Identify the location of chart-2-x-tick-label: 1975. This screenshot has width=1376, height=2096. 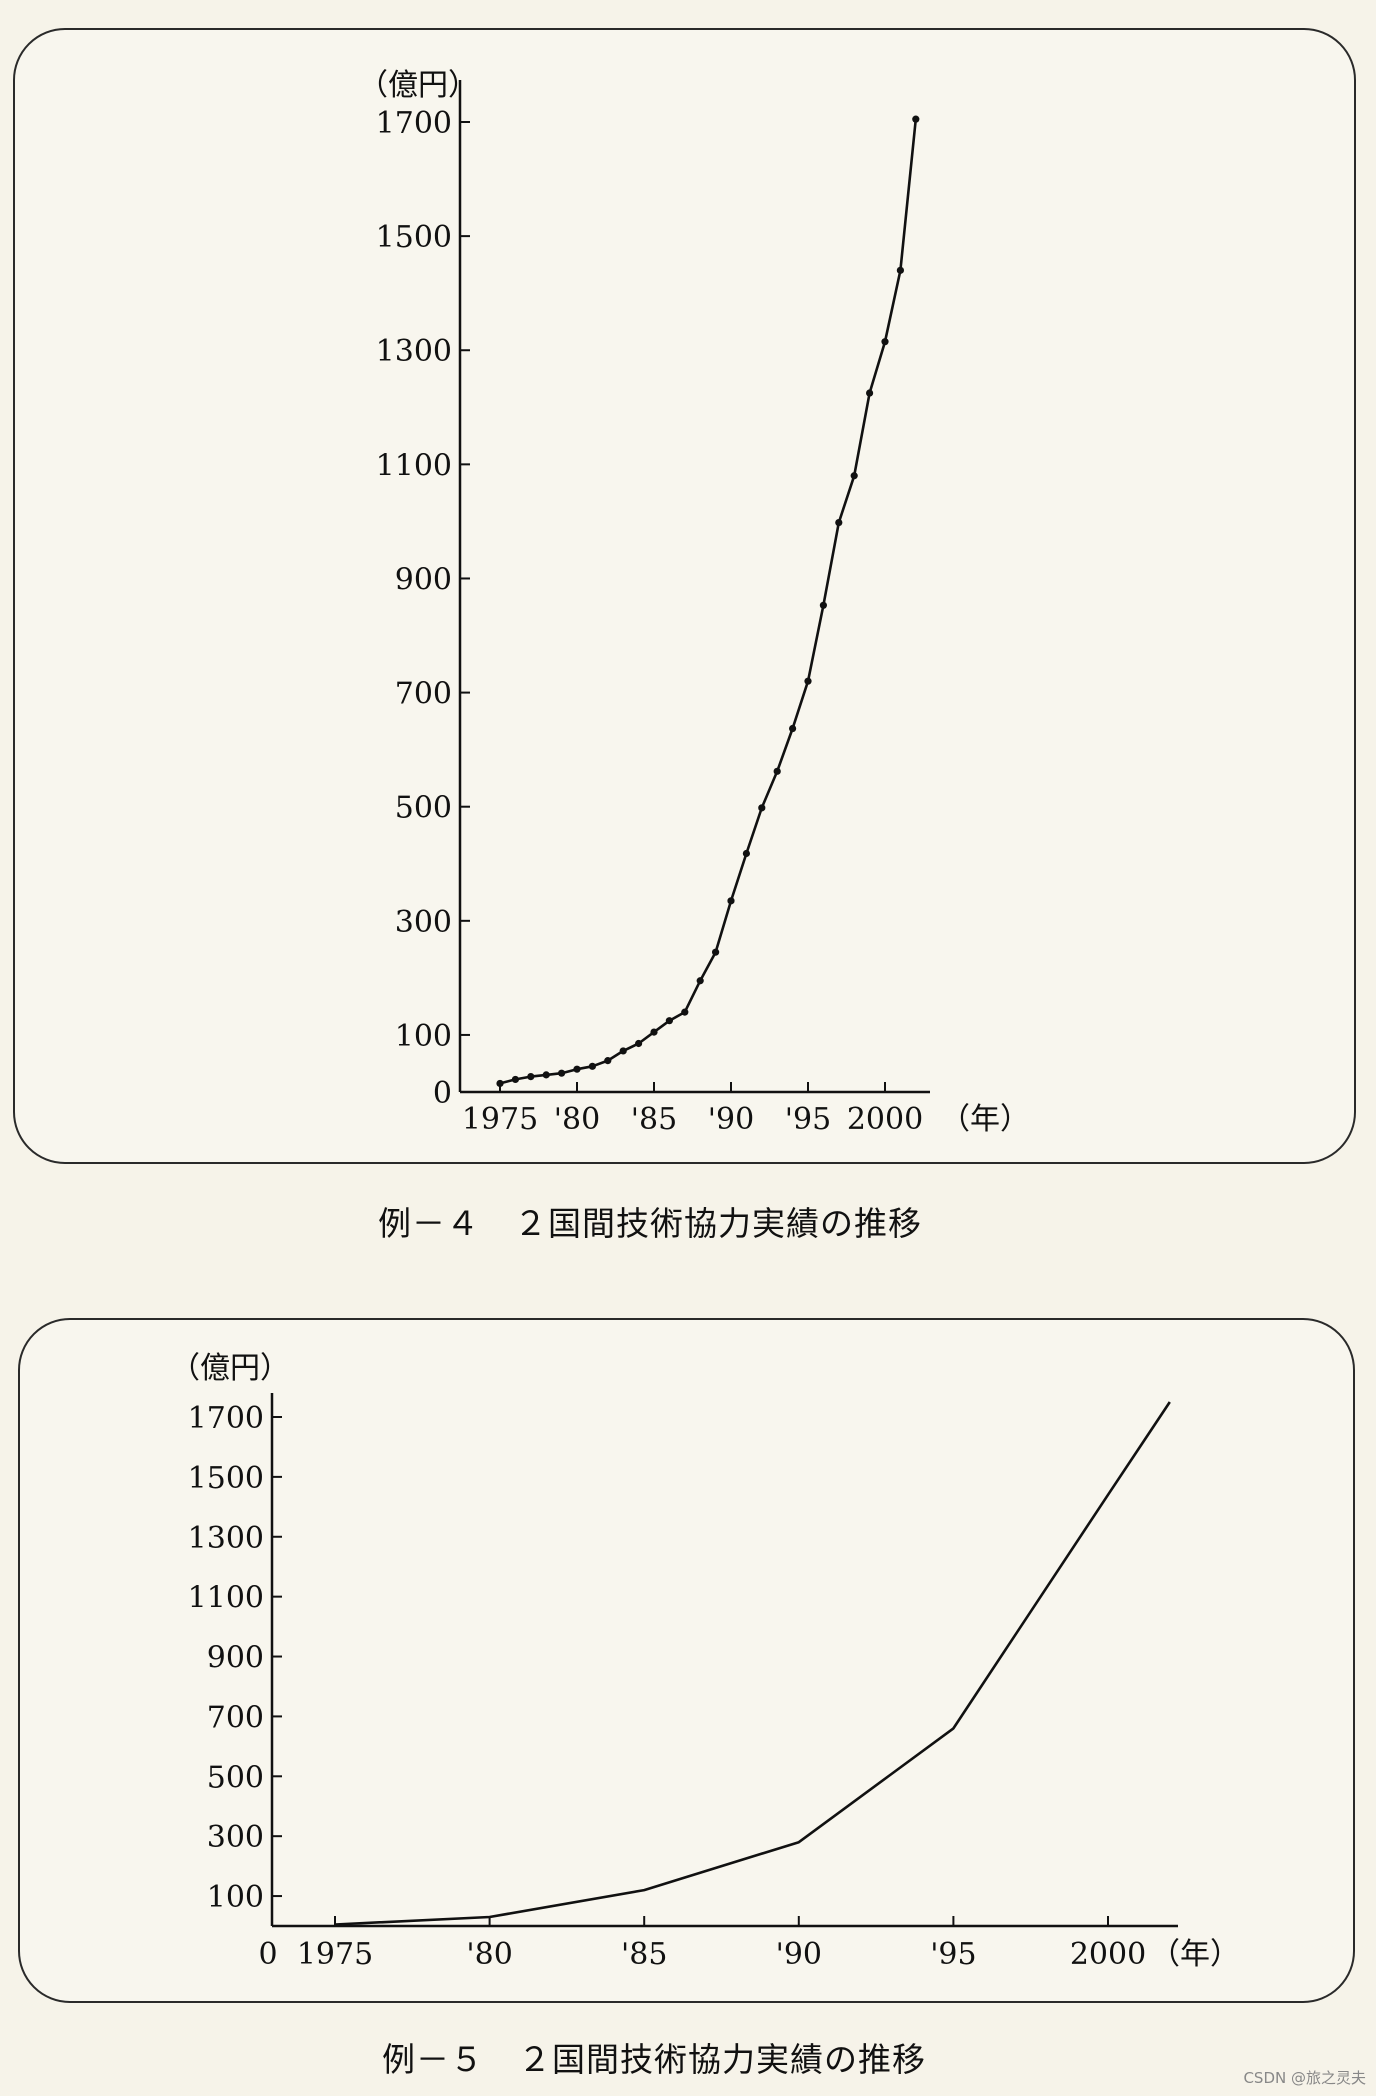
(335, 1954).